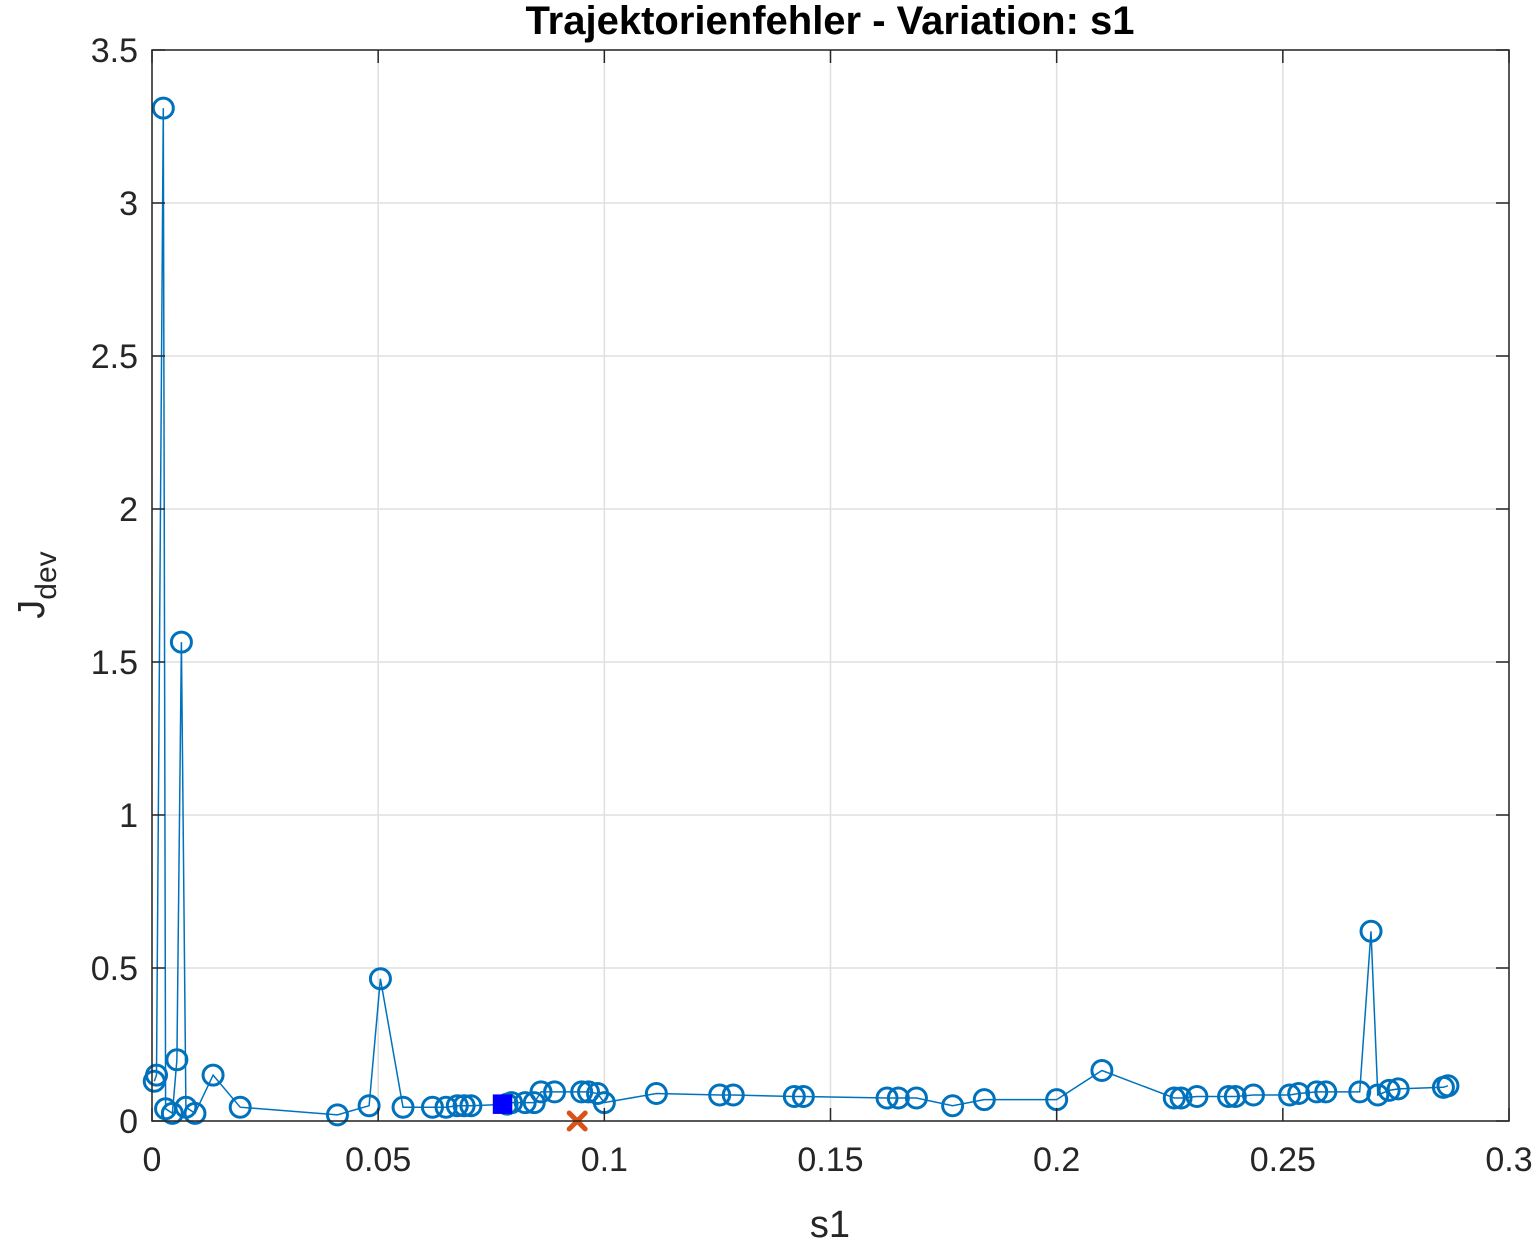 This screenshot has height=1244, width=1539. I want to click on square-marker, so click(502, 1104).